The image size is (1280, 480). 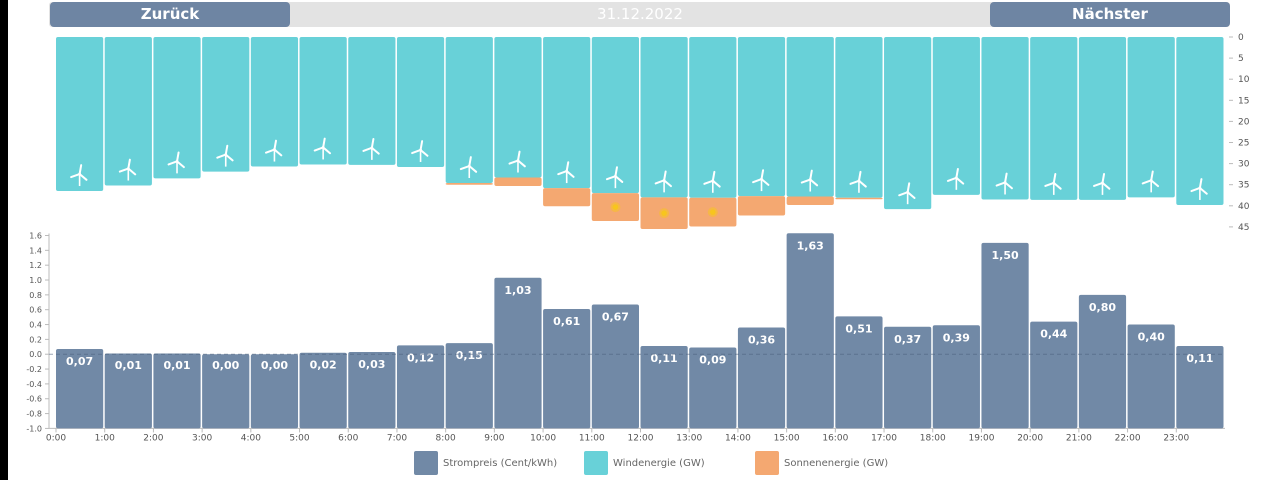 I want to click on price-x-tick-label: 9:00, so click(x=494, y=438).